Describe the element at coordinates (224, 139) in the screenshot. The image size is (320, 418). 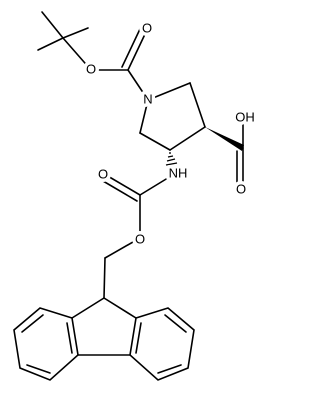
I see `wedge-bond` at that location.